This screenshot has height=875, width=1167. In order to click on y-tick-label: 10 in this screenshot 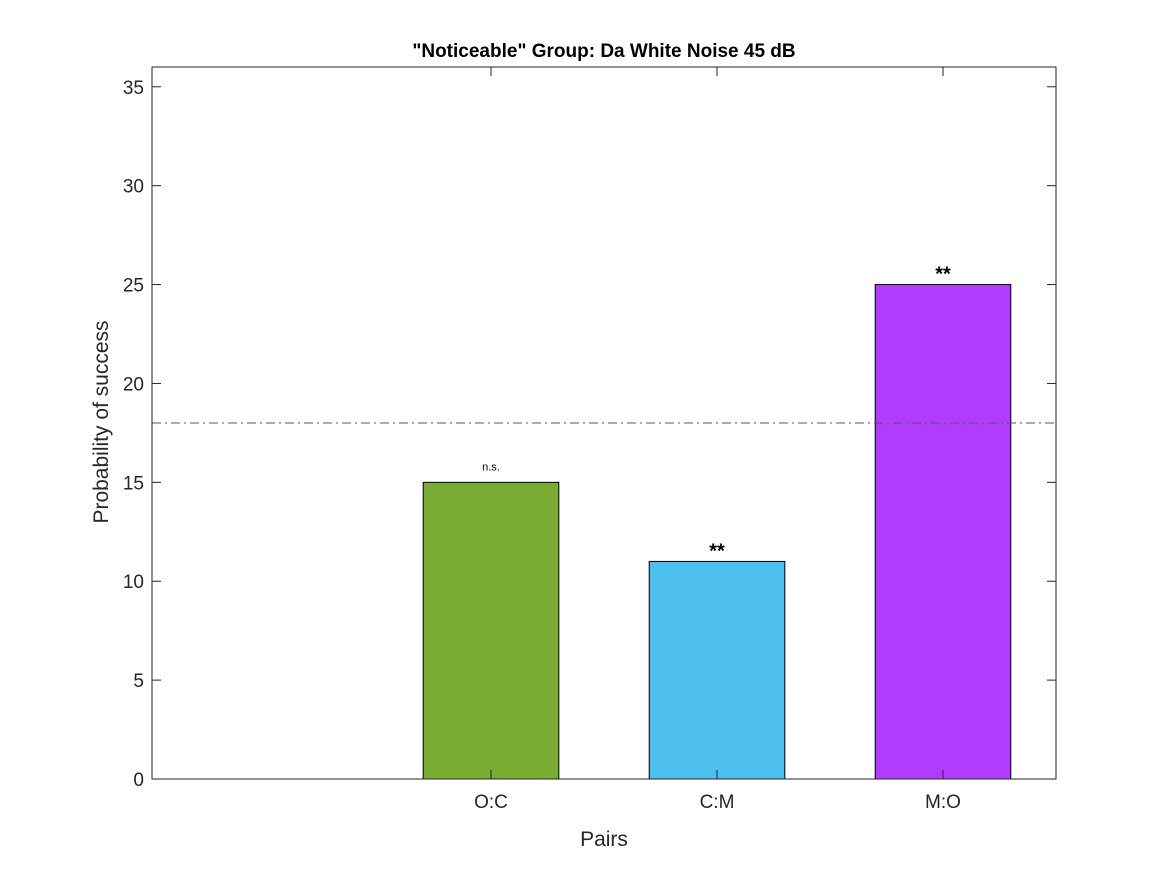, I will do `click(133, 582)`.